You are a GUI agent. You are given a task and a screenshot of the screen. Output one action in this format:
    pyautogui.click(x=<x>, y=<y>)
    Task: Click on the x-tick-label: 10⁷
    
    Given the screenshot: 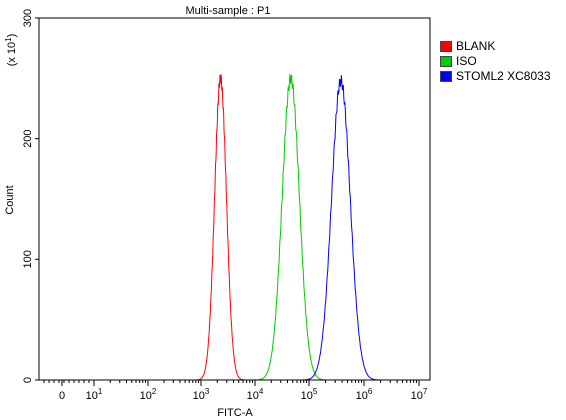 What is the action you would take?
    pyautogui.click(x=419, y=394)
    